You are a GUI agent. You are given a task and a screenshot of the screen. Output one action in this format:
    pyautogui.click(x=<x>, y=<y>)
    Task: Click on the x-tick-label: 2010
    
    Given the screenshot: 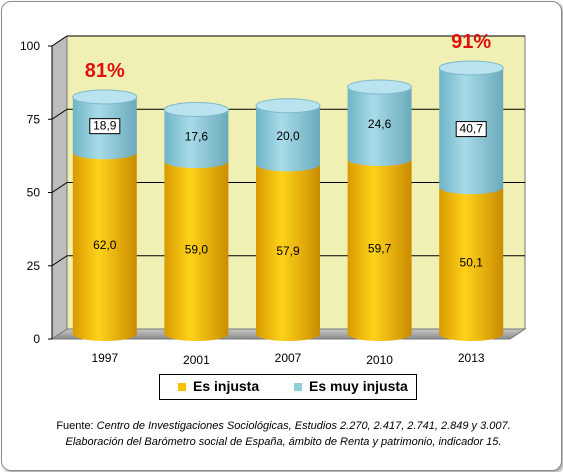 What is the action you would take?
    pyautogui.click(x=379, y=360)
    